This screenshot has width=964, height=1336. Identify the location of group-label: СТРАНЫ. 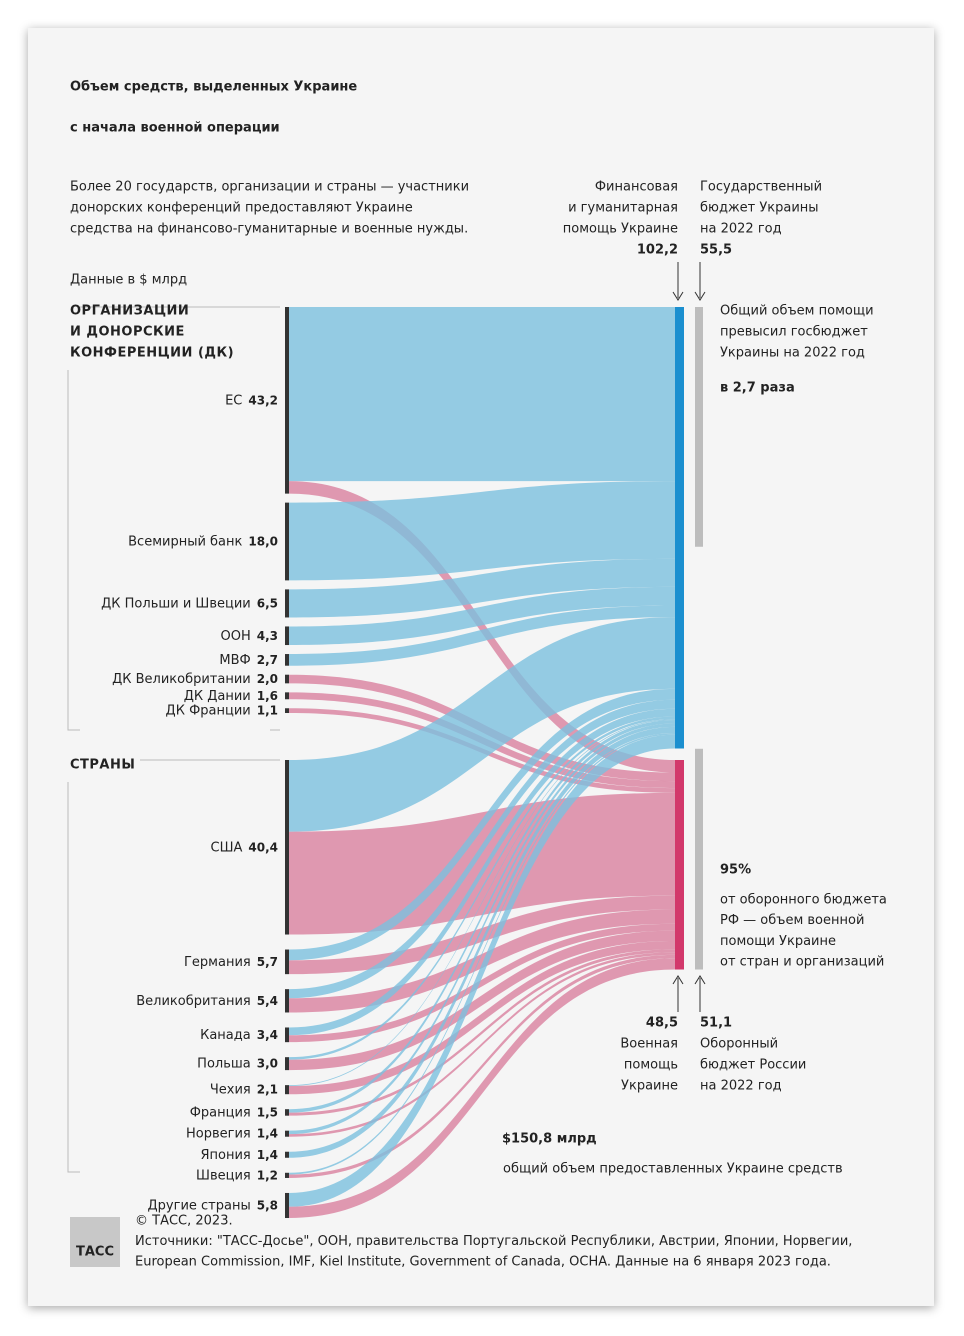
(102, 765).